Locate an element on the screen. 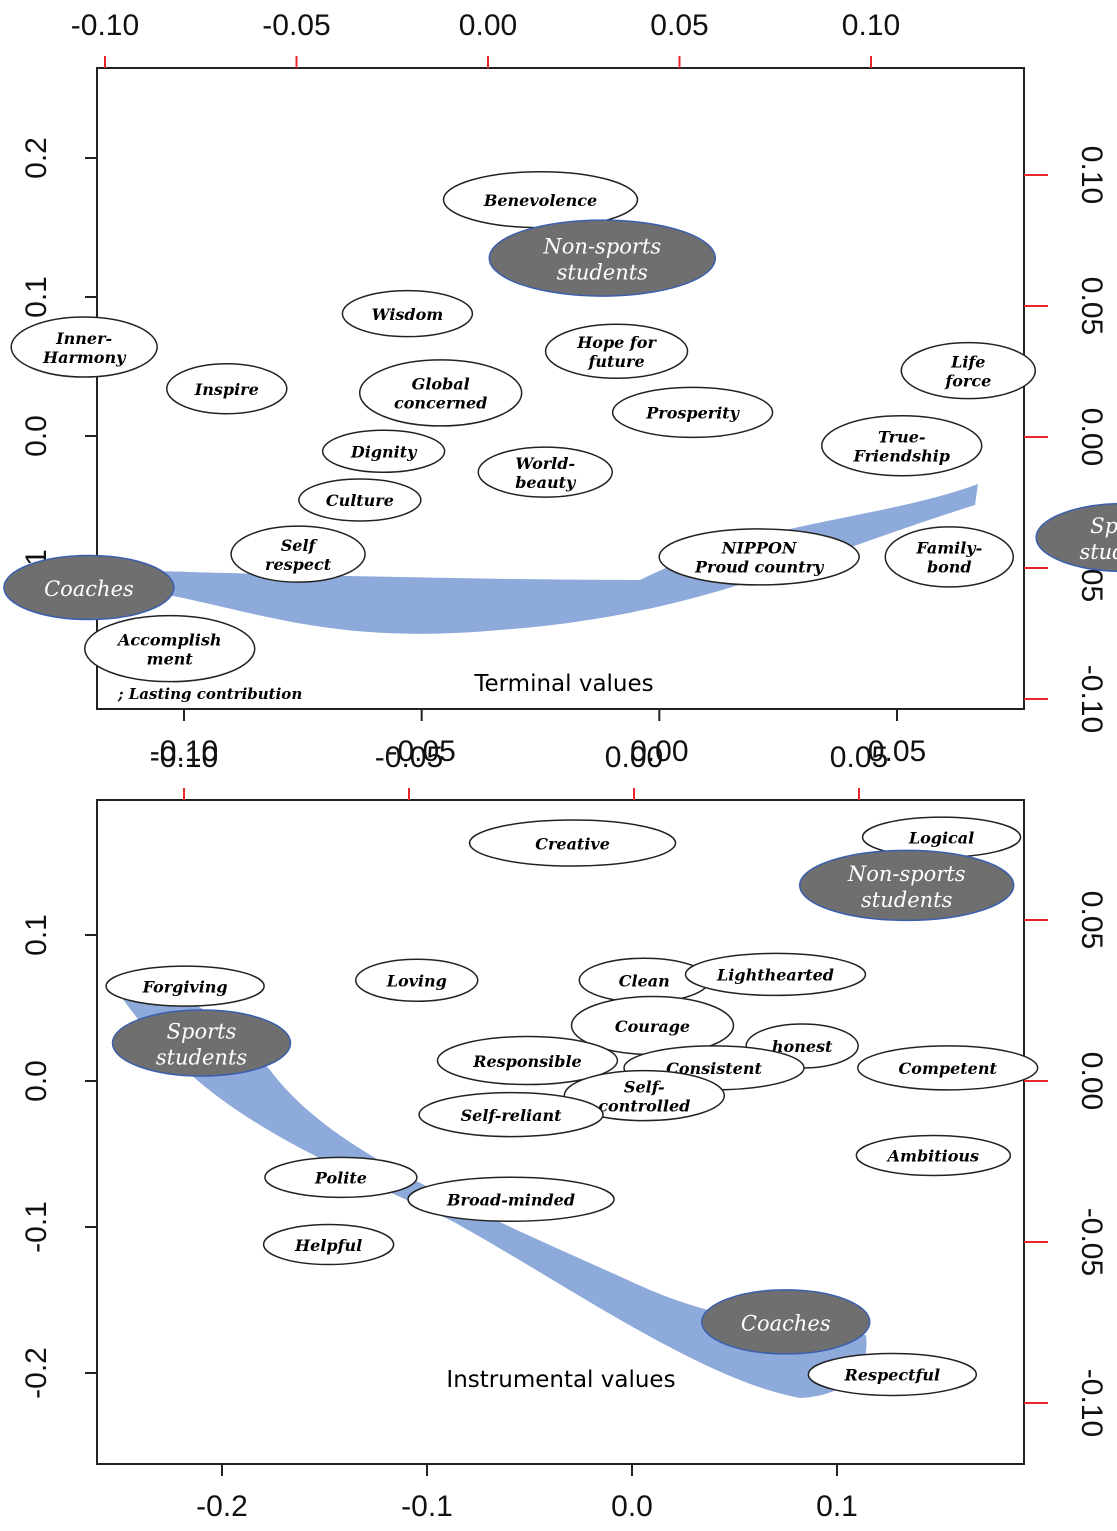 This screenshot has width=1117, height=1531. value-label: Inspire is located at coordinates (226, 389).